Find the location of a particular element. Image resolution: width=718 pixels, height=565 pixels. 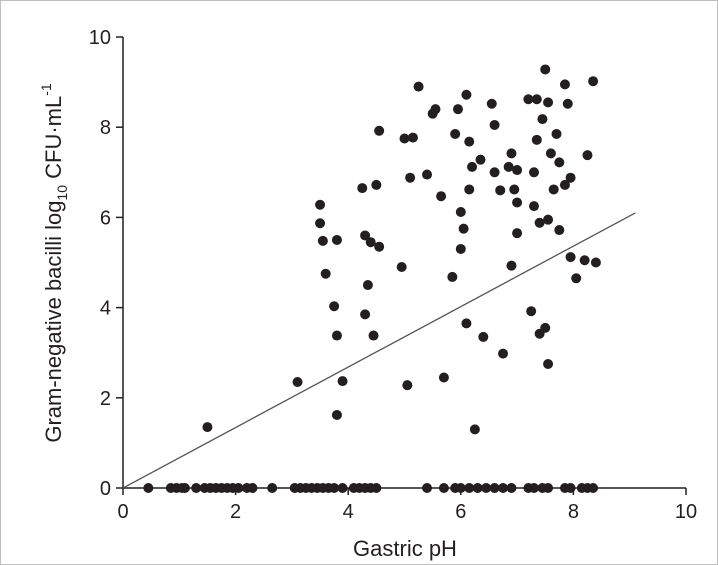

y-tick-label: 2 is located at coordinates (105, 399).